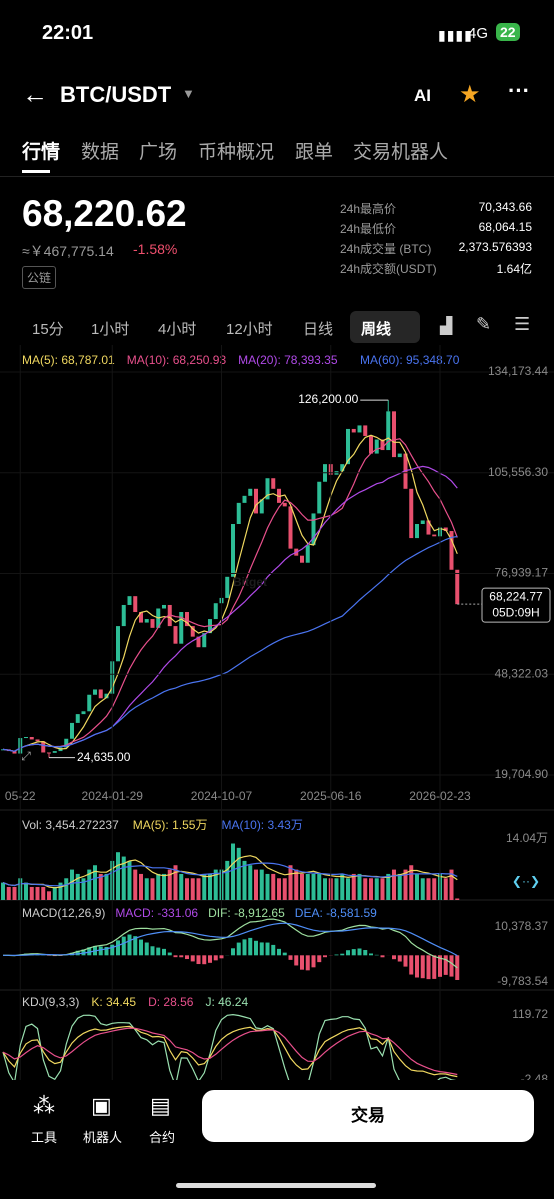  What do you see at coordinates (116, 94) in the screenshot?
I see `pair: BTC/USDT` at bounding box center [116, 94].